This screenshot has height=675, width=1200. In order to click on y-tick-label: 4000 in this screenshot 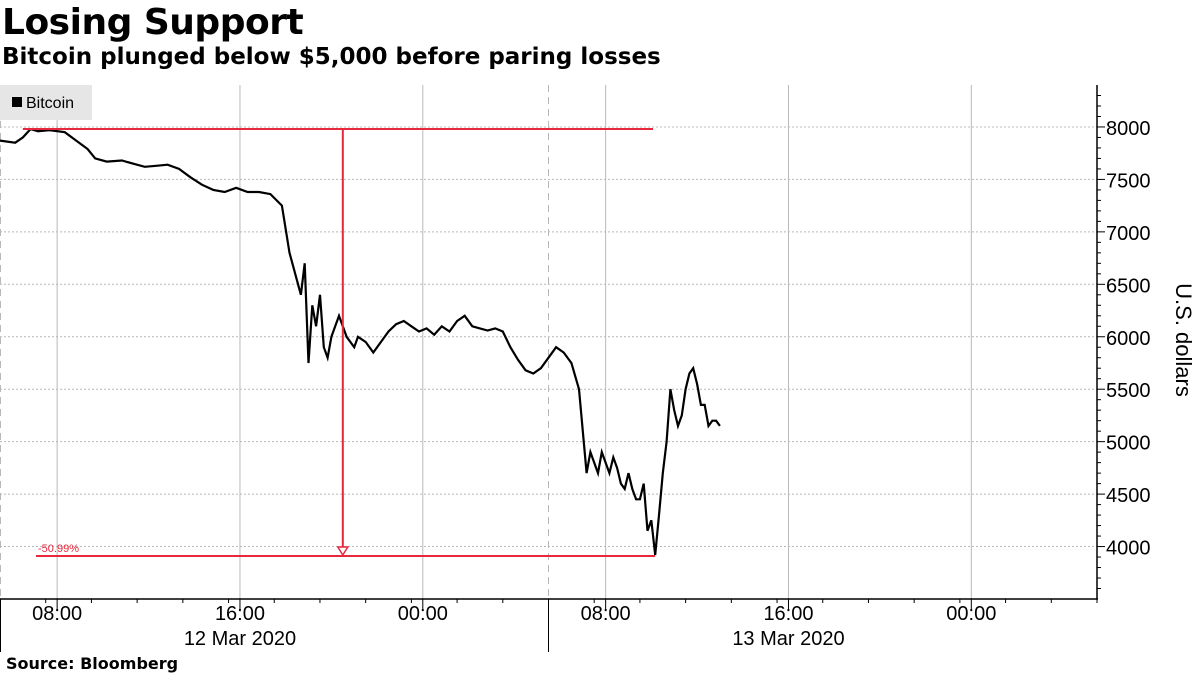, I will do `click(1128, 549)`.